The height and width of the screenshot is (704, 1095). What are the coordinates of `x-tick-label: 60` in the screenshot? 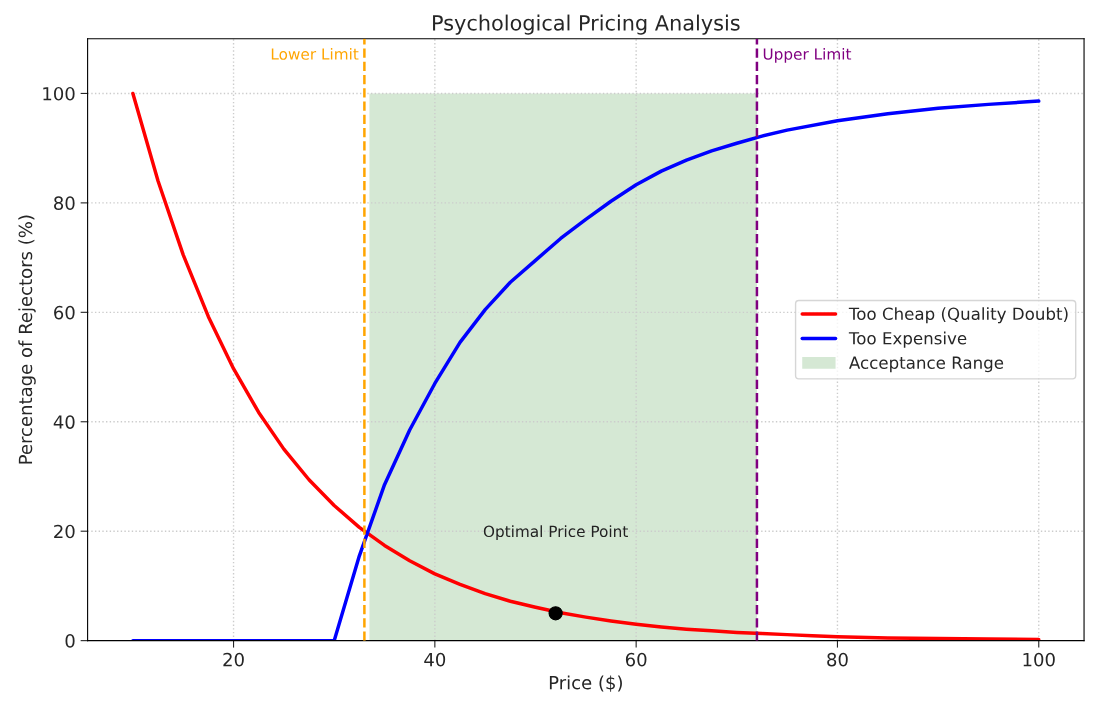 It's located at (636, 659).